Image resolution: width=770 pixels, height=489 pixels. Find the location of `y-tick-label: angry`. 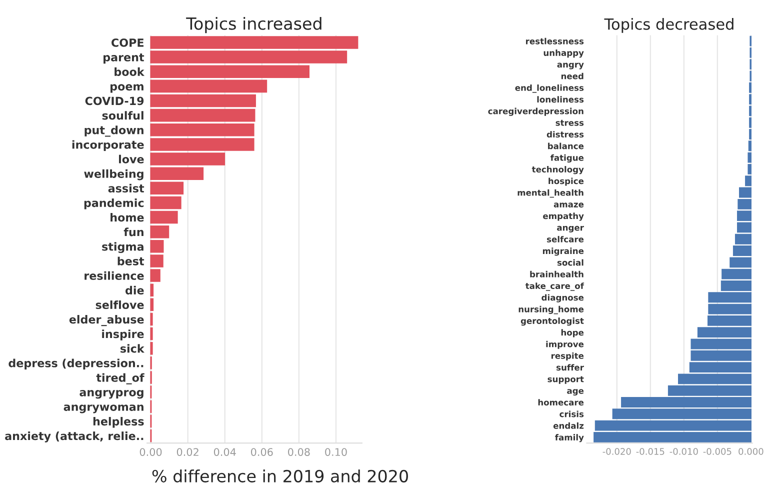

y-tick-label: angry is located at coordinates (570, 66).